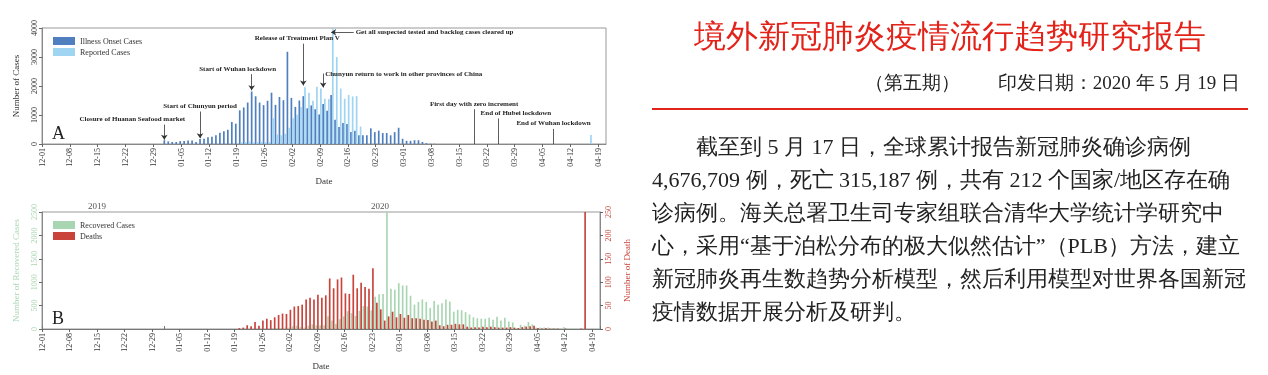 Image resolution: width=1268 pixels, height=375 pixels. Describe the element at coordinates (608, 329) in the screenshot. I see `y2-tick-label: 0` at that location.